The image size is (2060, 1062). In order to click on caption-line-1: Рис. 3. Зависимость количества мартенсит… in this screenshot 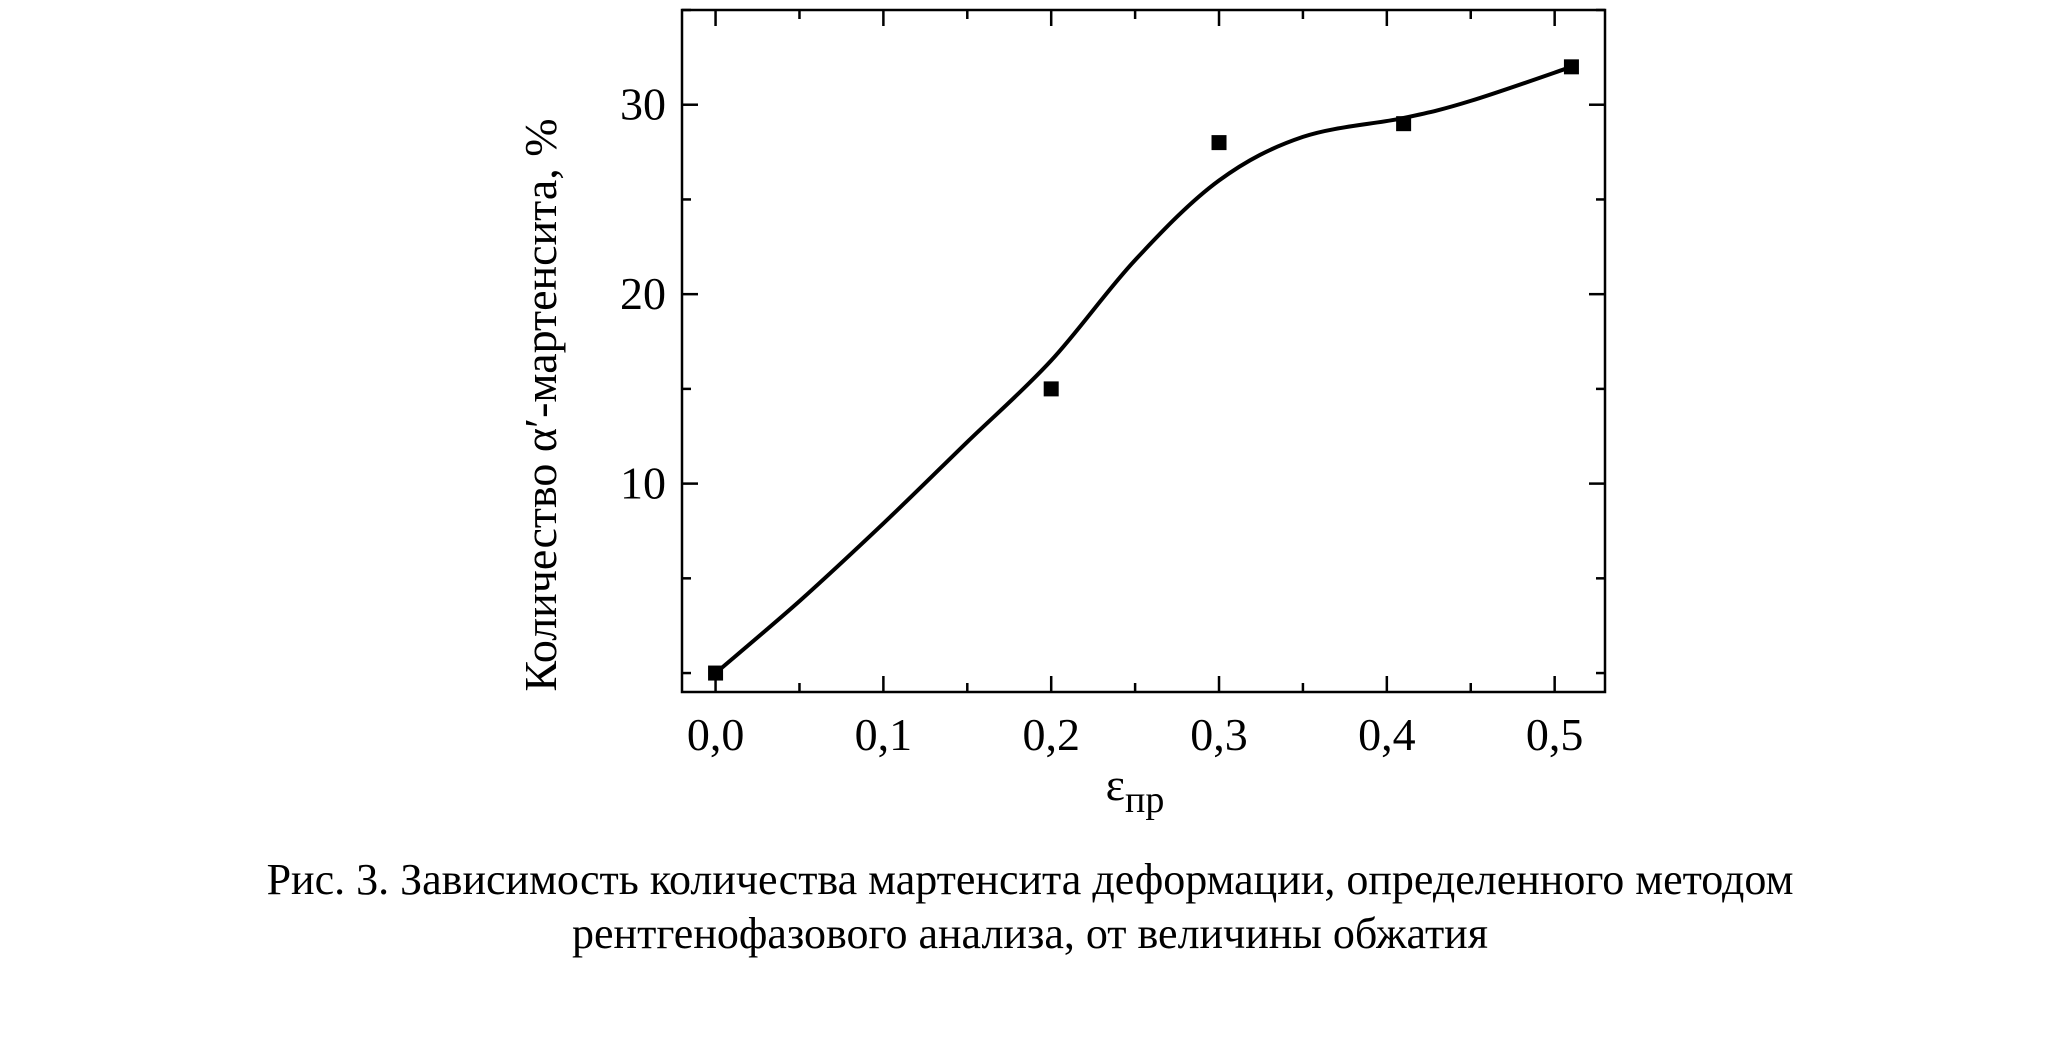, I will do `click(1030, 879)`.